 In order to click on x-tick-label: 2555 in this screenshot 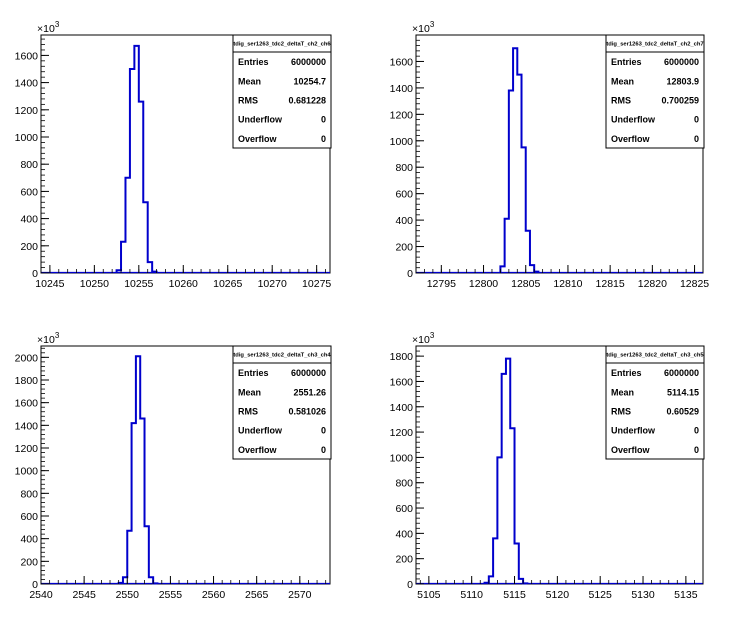, I will do `click(171, 595)`.